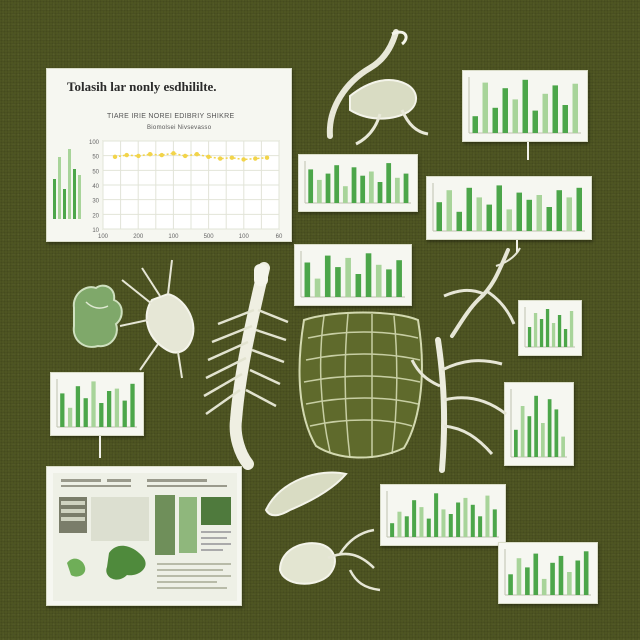 This screenshot has height=640, width=640. I want to click on y-tick-label: 50, so click(95, 172).